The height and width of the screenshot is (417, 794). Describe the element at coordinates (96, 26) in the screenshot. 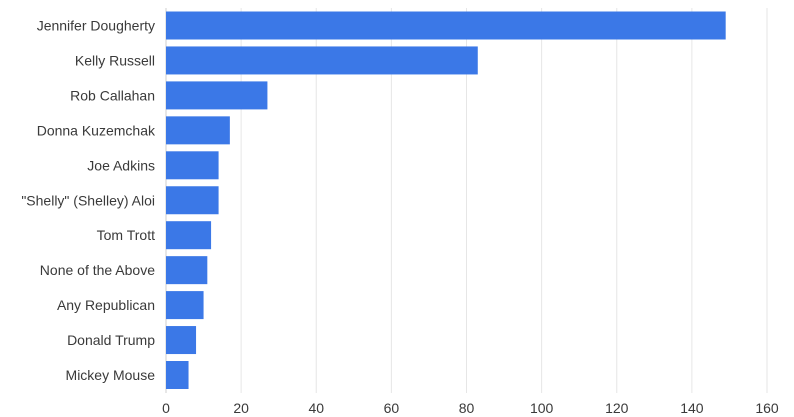

I see `category-label: Jennifer Dougherty` at that location.